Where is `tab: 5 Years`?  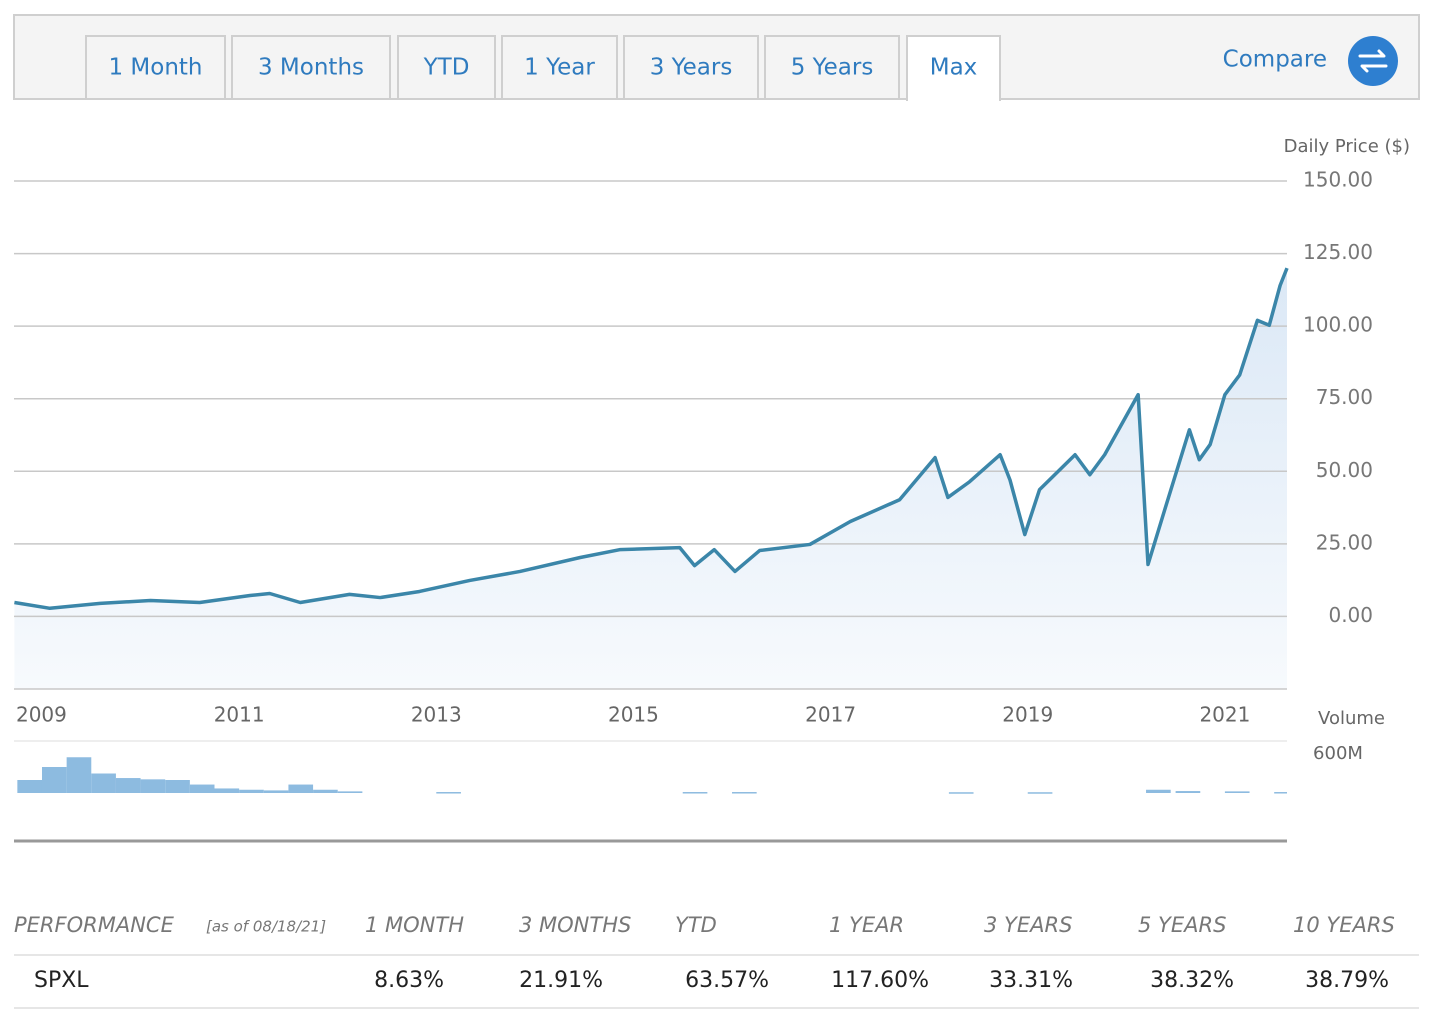 tab: 5 Years is located at coordinates (832, 67).